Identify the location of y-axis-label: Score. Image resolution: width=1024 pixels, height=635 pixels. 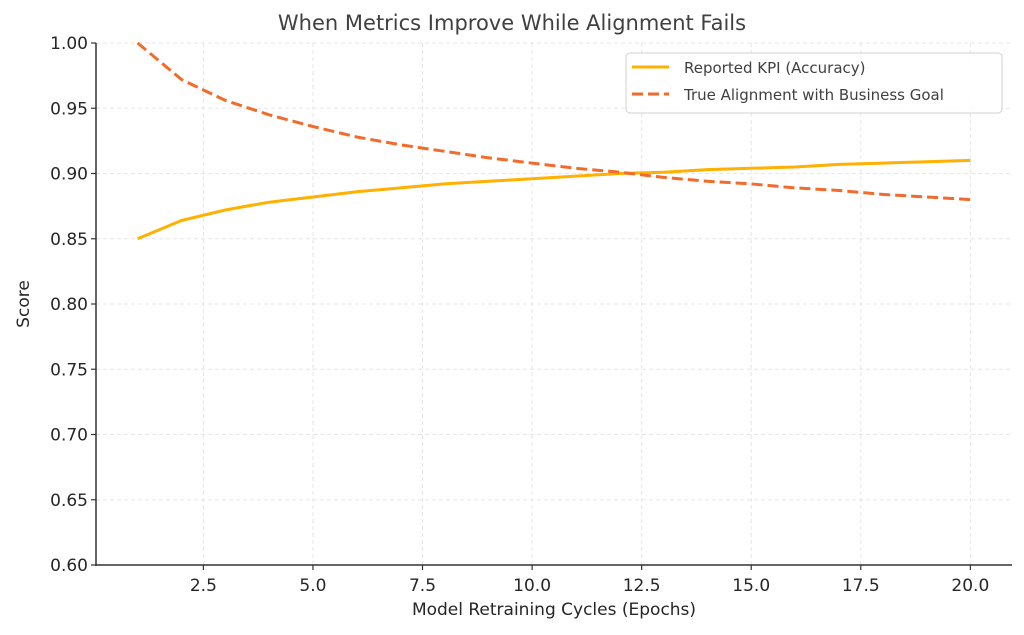
(24, 304).